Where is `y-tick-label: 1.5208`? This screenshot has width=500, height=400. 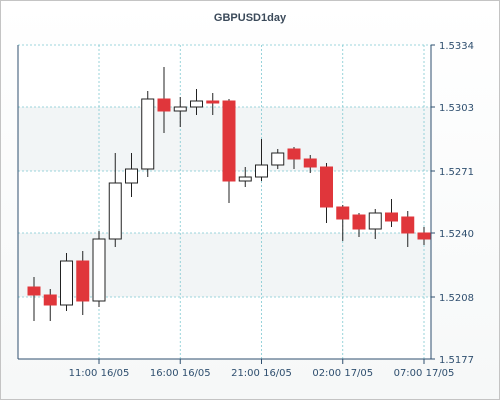 y-tick-label: 1.5208 is located at coordinates (456, 298).